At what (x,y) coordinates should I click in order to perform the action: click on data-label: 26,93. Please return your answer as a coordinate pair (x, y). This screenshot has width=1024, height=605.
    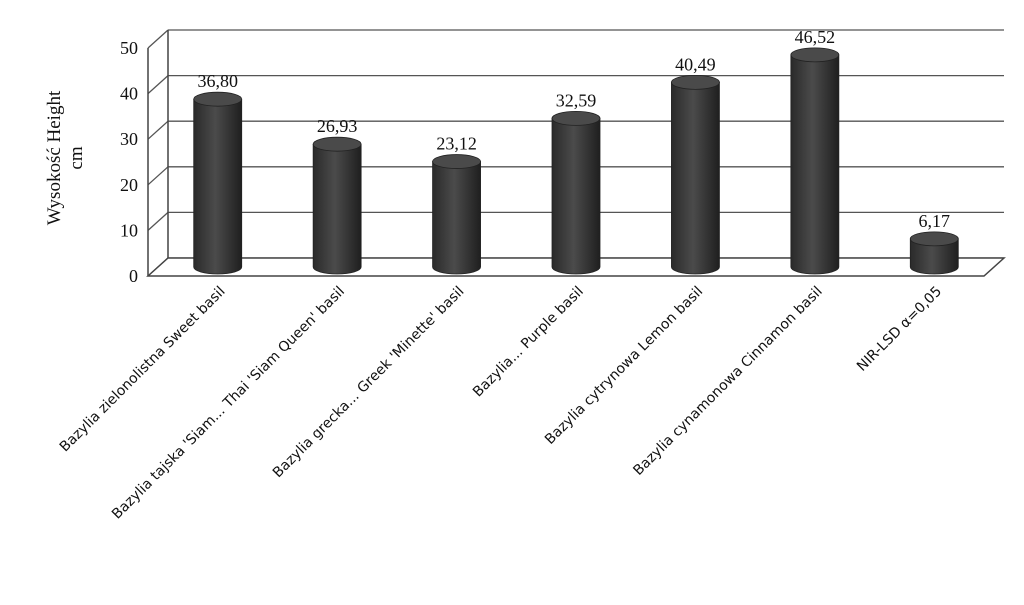
    Looking at the image, I should click on (337, 126).